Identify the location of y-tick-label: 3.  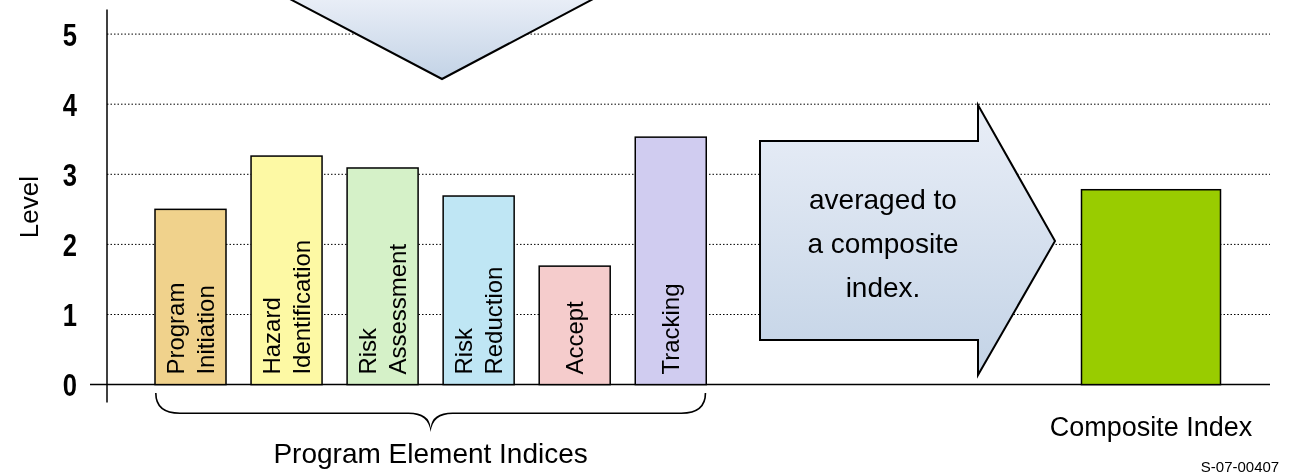
(70, 175).